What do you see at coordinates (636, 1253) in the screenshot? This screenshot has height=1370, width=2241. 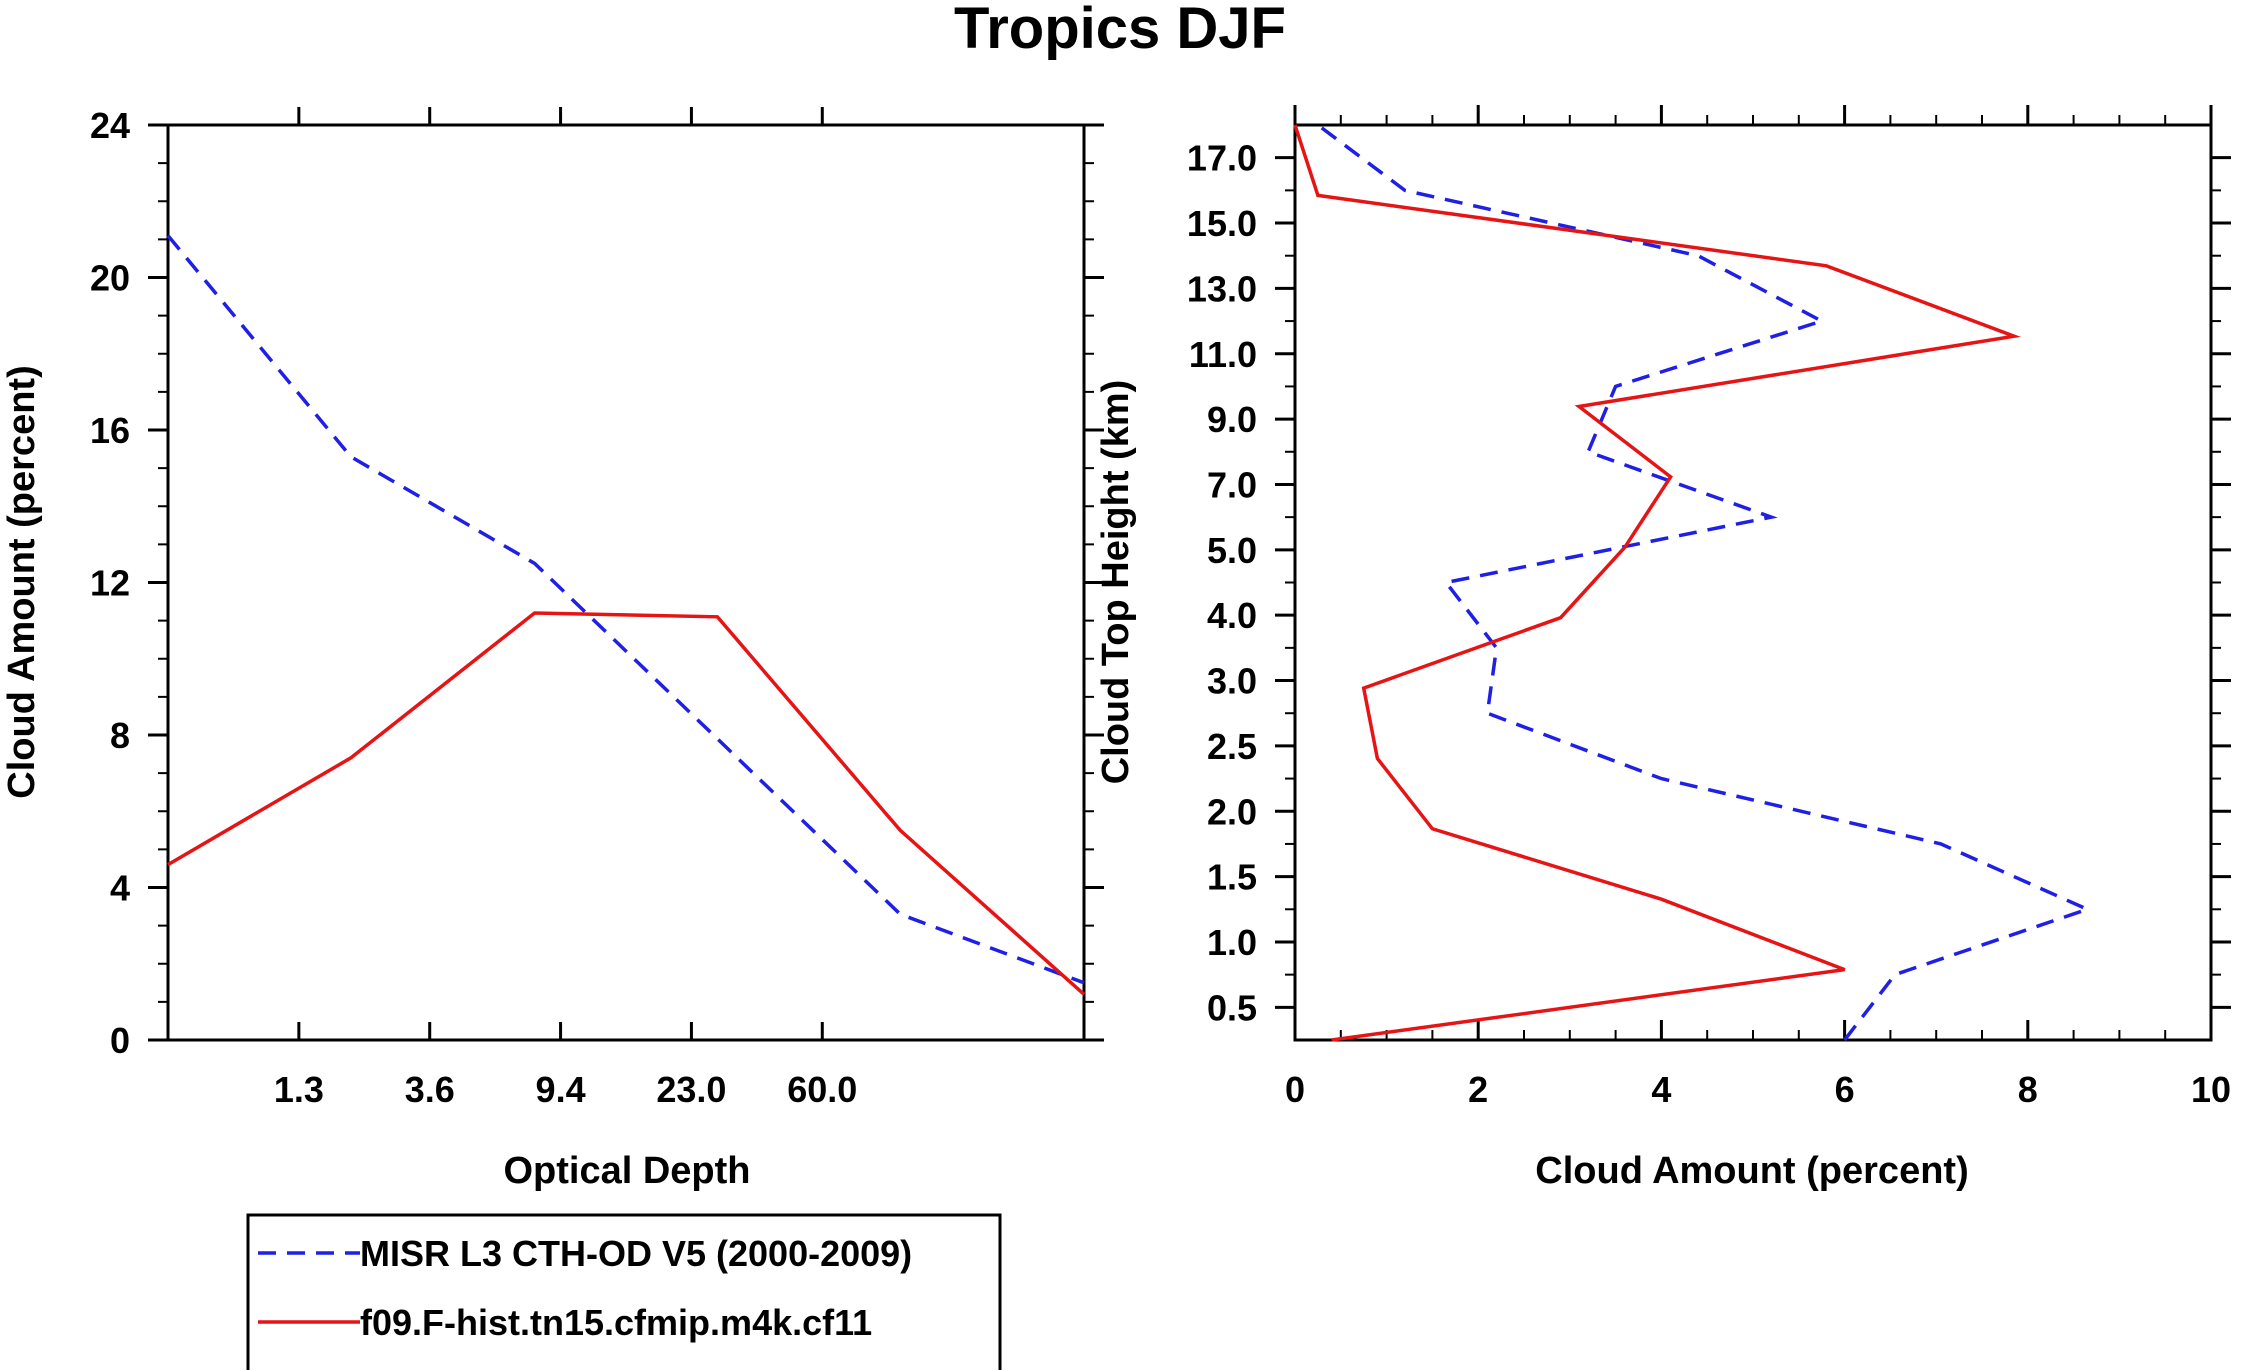 I see `legend-label-misr: MISR L3 CTH-OD V5 (2000-2009)` at bounding box center [636, 1253].